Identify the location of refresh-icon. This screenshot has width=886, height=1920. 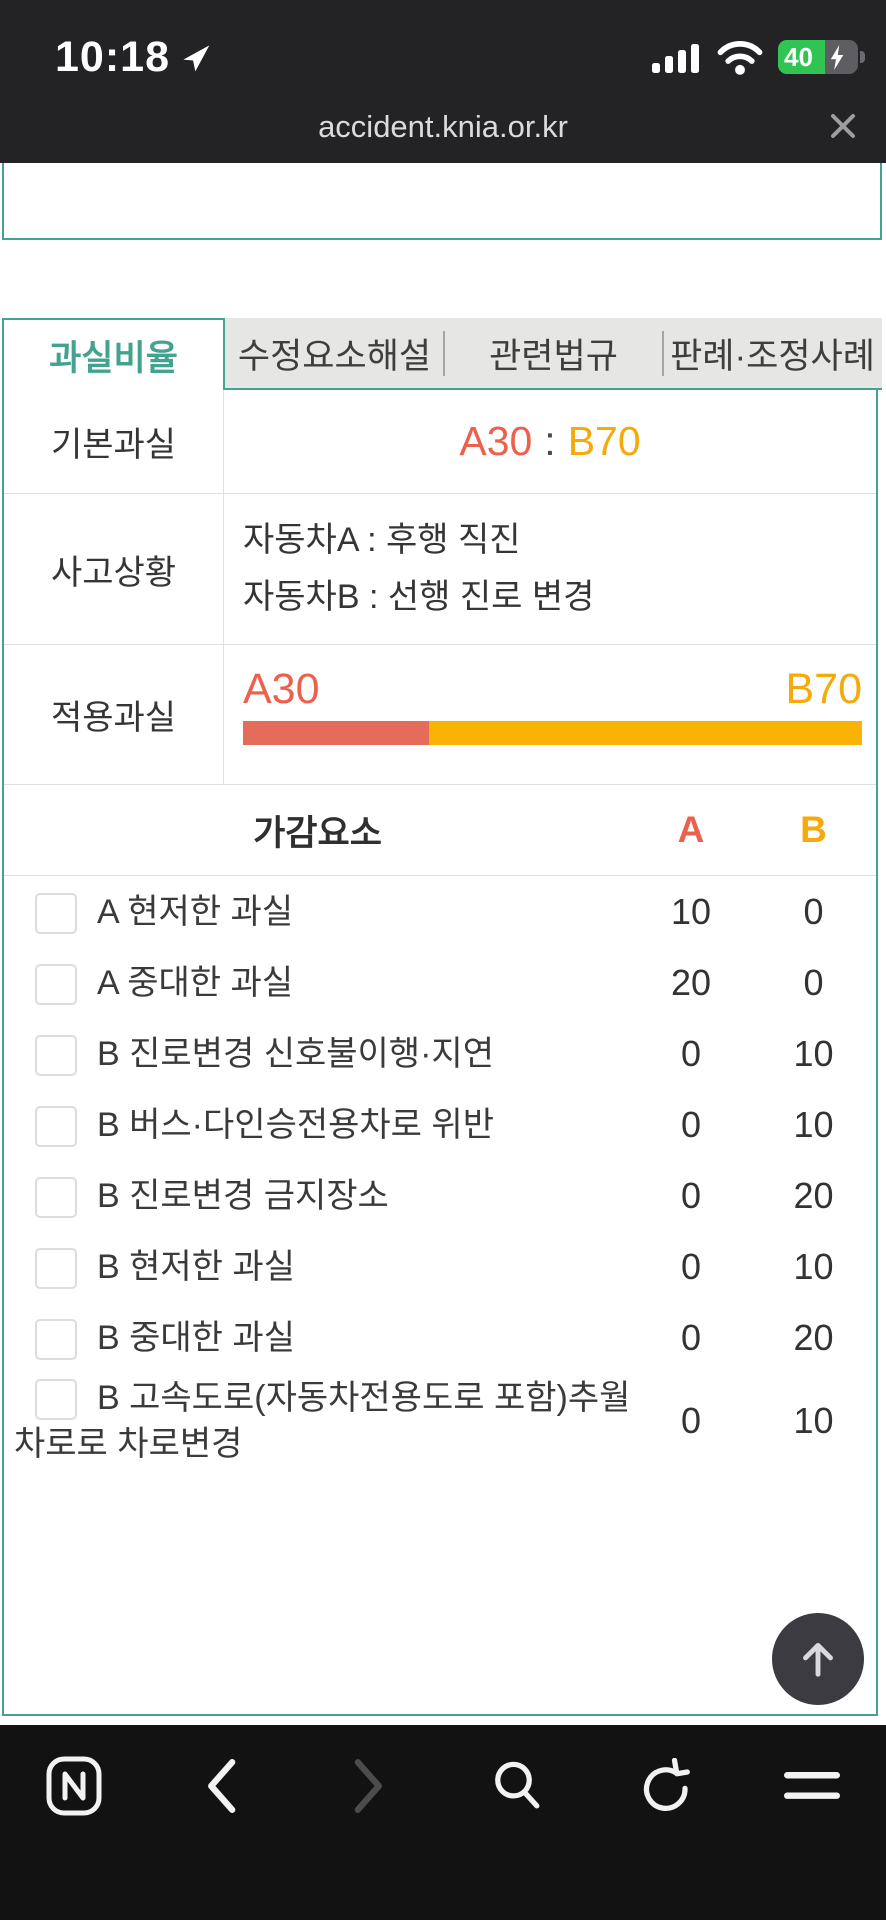
(667, 1784).